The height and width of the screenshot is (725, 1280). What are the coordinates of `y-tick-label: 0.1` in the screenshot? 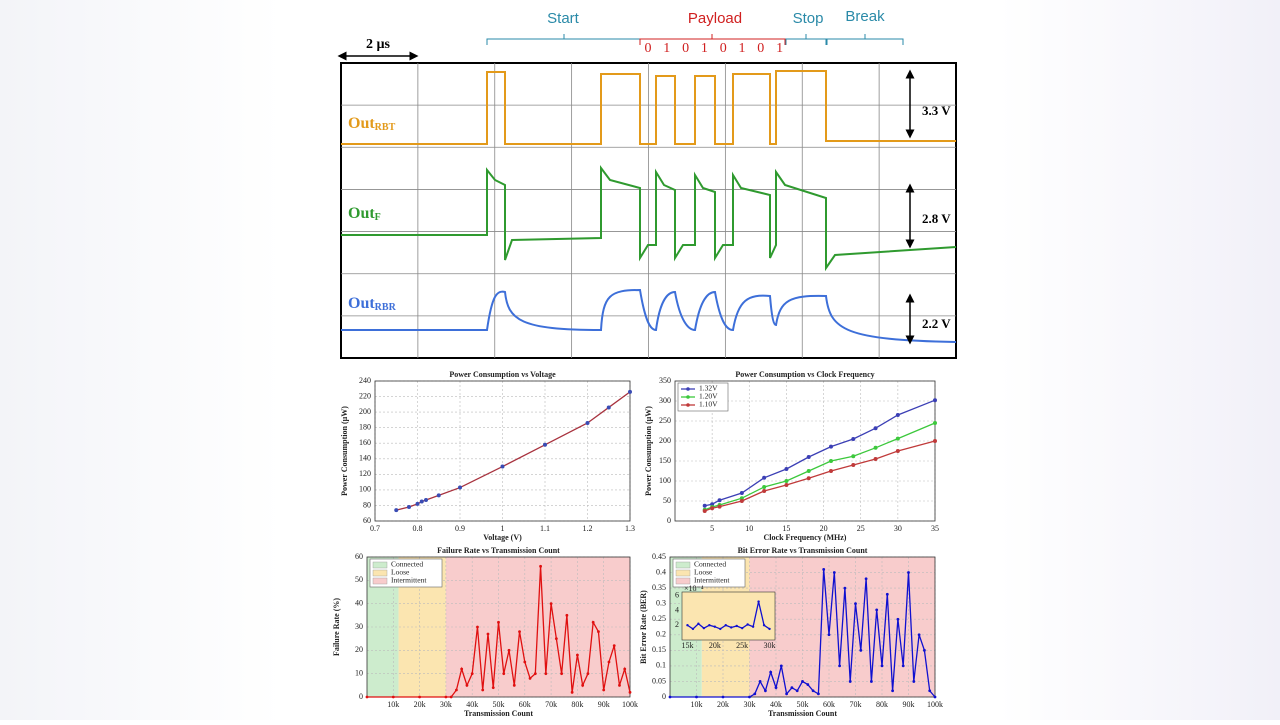 It's located at (661, 665).